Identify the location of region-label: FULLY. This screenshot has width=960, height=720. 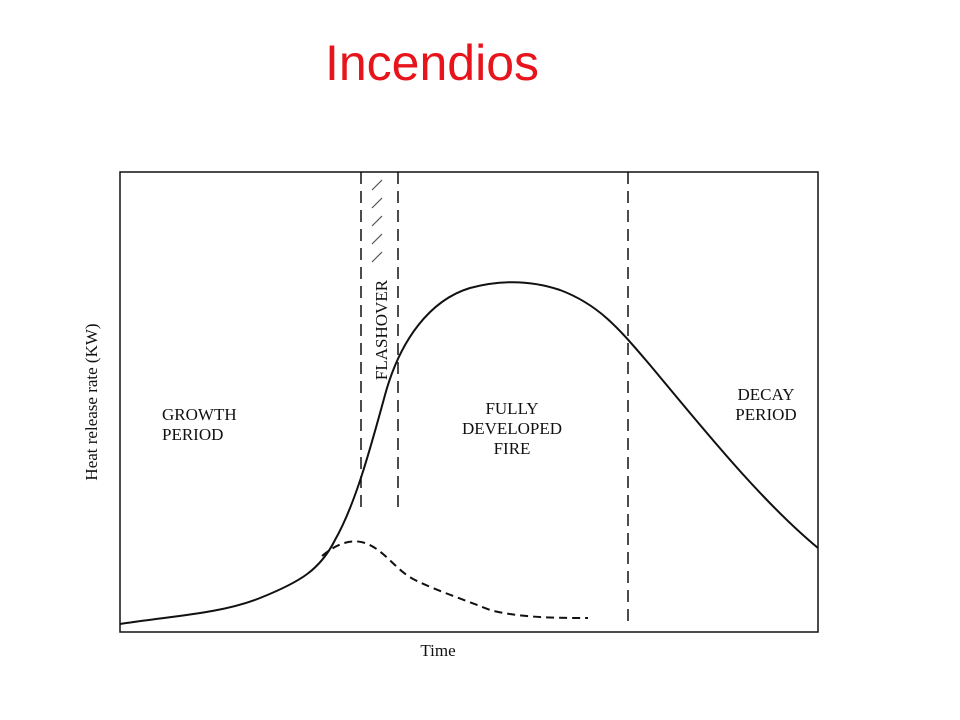
(511, 408).